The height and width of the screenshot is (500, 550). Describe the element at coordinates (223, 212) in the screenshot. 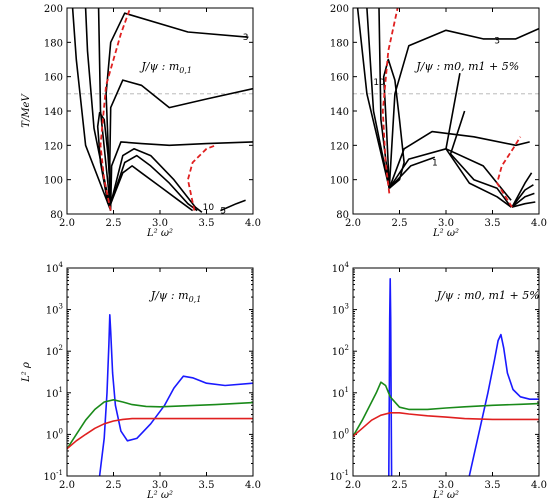

I see `contour-label: 5` at that location.